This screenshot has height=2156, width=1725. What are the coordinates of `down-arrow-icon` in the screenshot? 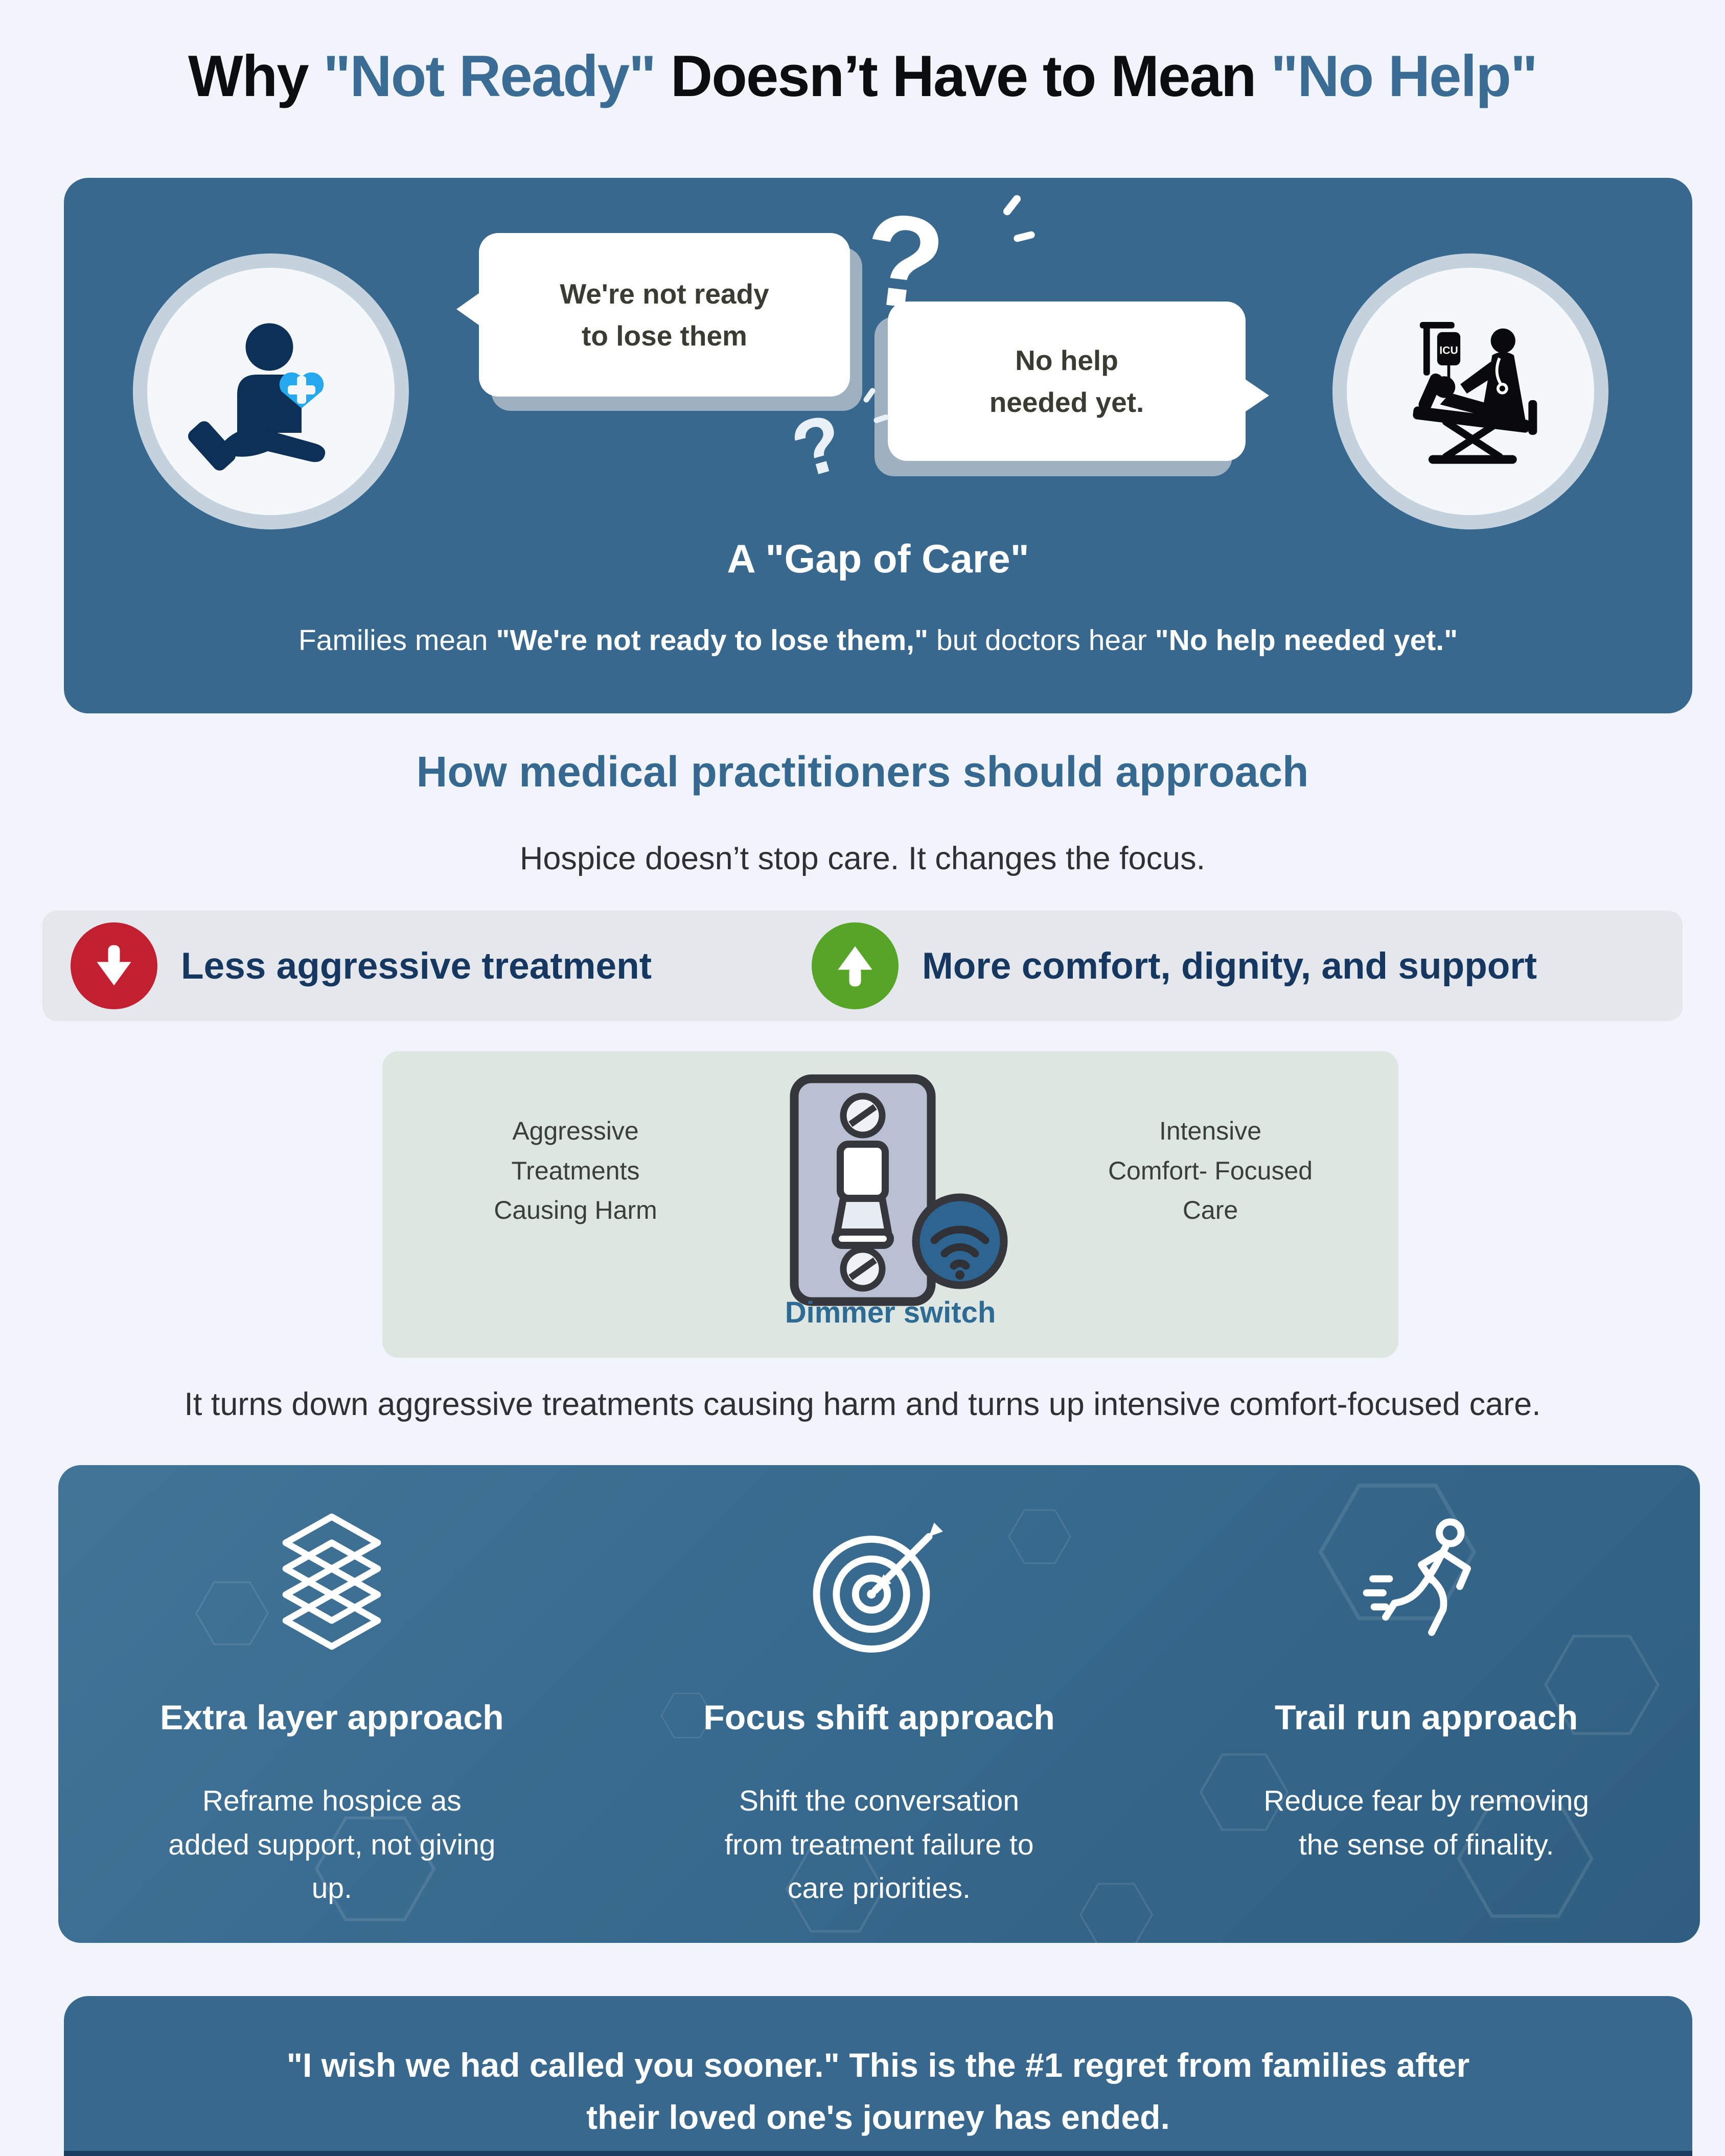 It's located at (114, 966).